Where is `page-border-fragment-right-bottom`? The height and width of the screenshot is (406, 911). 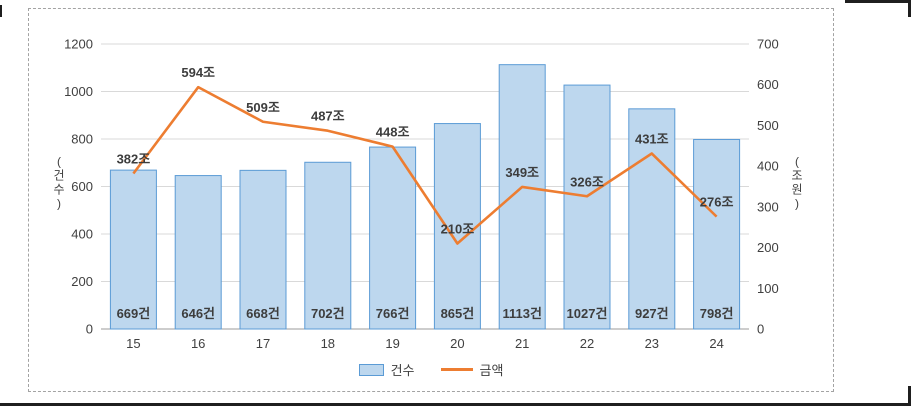 page-border-fragment-right-bottom is located at coordinates (909, 396).